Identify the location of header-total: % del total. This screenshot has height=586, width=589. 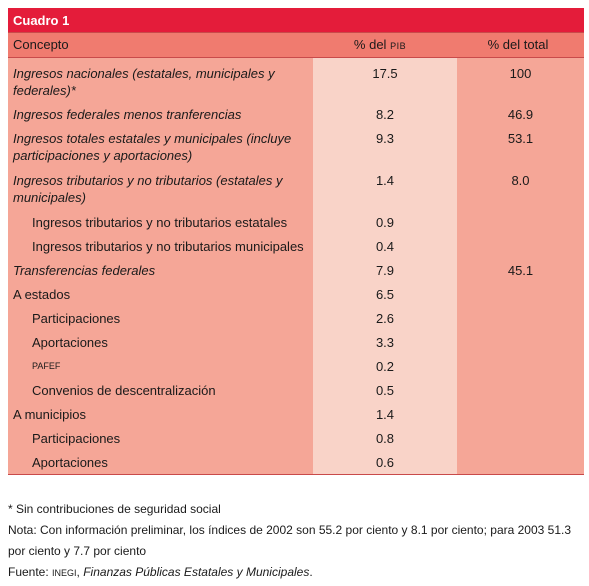
(518, 44).